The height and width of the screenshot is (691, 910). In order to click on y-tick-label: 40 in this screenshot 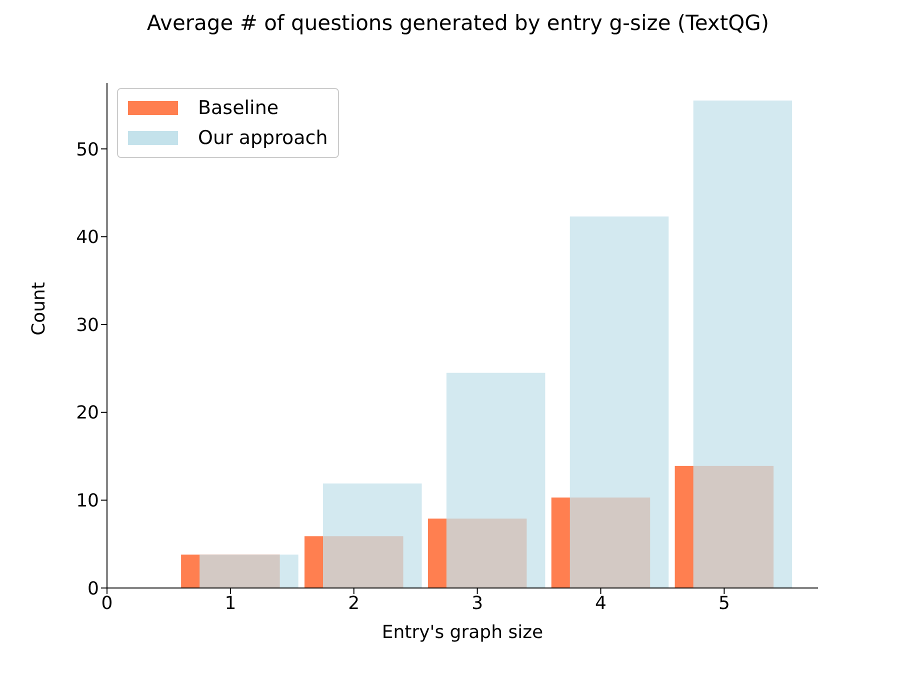, I will do `click(87, 237)`.